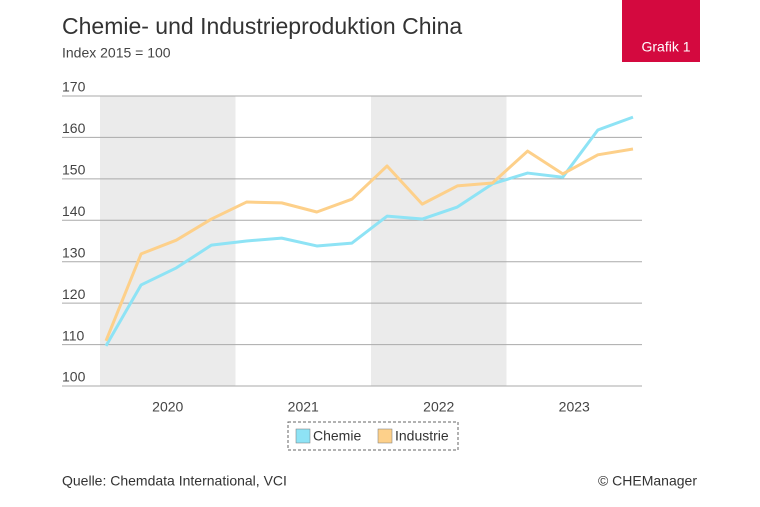 The image size is (760, 507). What do you see at coordinates (665, 47) in the screenshot?
I see `badge: Grafik 1` at bounding box center [665, 47].